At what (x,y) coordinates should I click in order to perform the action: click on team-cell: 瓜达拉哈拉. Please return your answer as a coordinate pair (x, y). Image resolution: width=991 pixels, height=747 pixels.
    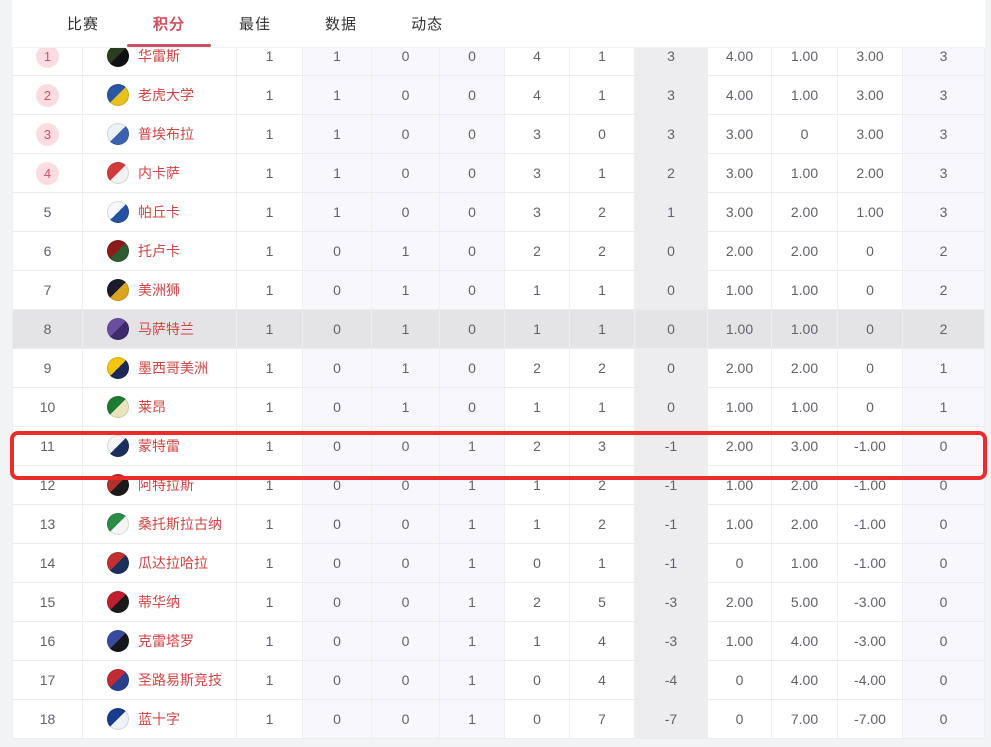
    Looking at the image, I should click on (160, 563).